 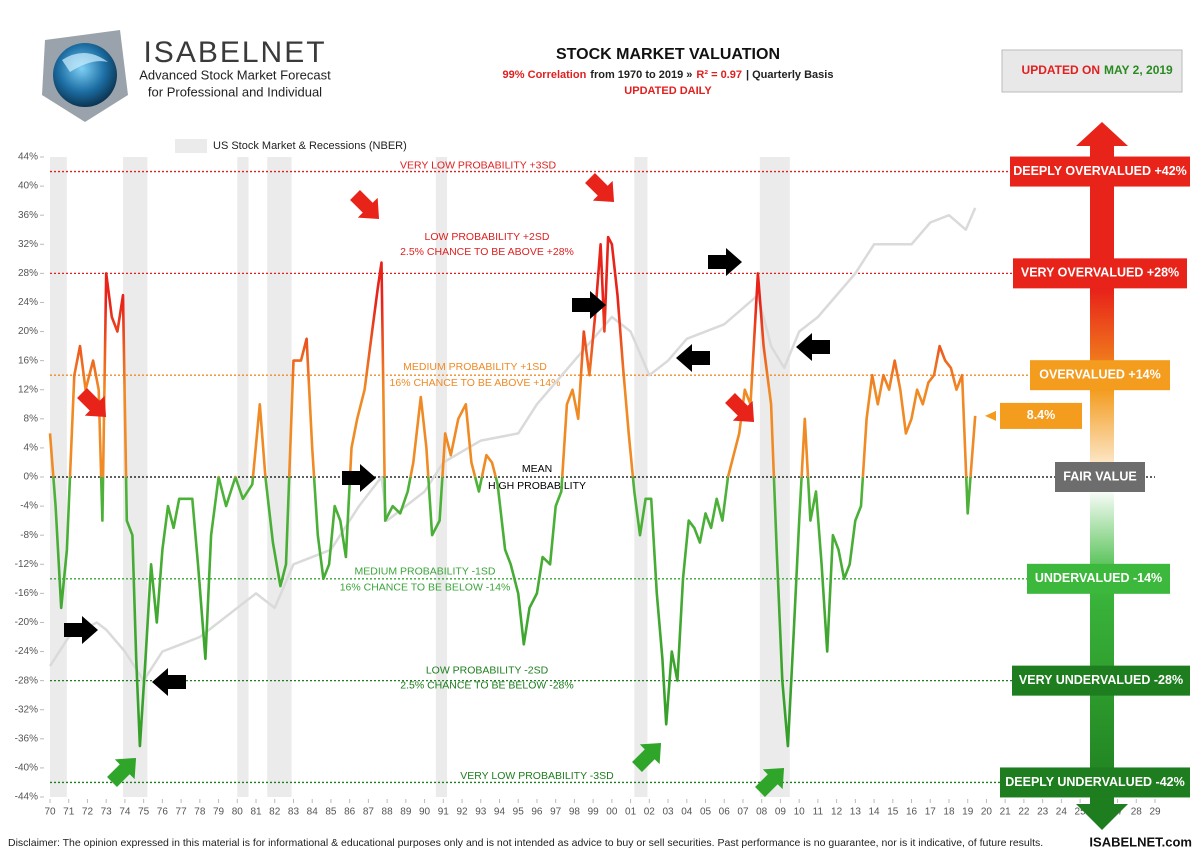 I want to click on x-tick-label: 72, so click(x=88, y=812).